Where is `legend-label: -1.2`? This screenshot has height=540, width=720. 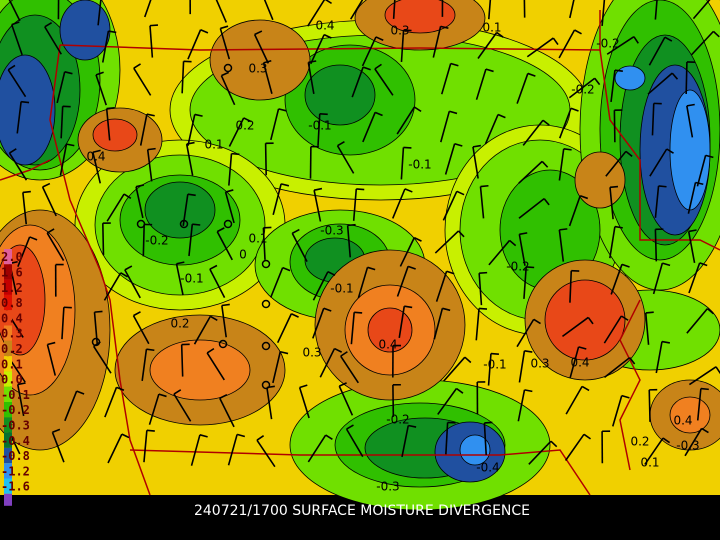 legend-label: -1.2 is located at coordinates (15, 471).